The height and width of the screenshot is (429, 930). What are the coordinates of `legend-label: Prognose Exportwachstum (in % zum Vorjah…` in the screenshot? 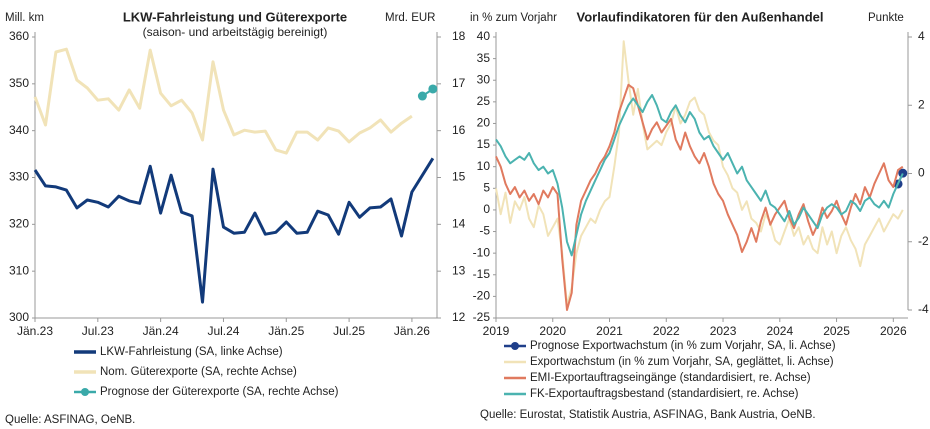 It's located at (683, 346).